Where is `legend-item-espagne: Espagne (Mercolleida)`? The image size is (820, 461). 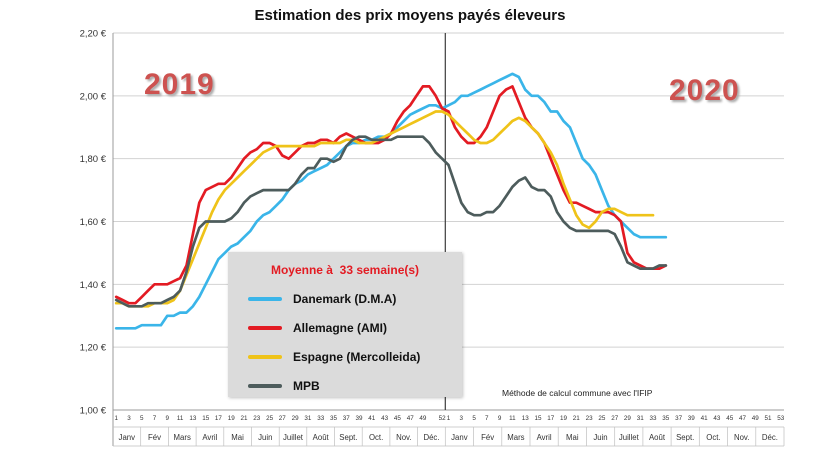
legend-item-espagne: Espagne (Mercolleida) is located at coordinates (355, 357).